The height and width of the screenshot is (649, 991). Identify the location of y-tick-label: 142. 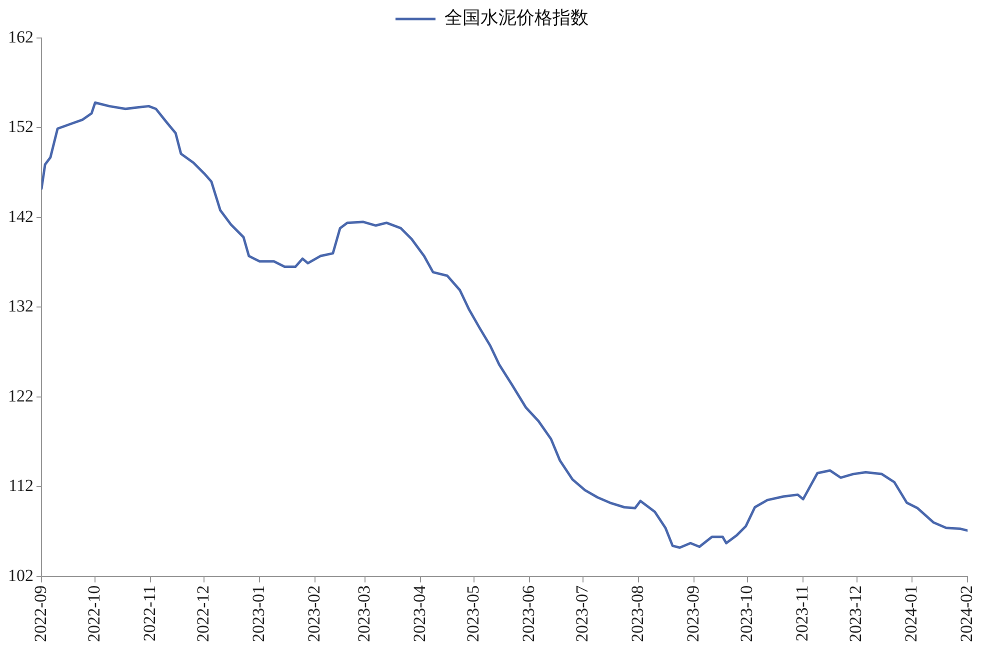
(21, 216).